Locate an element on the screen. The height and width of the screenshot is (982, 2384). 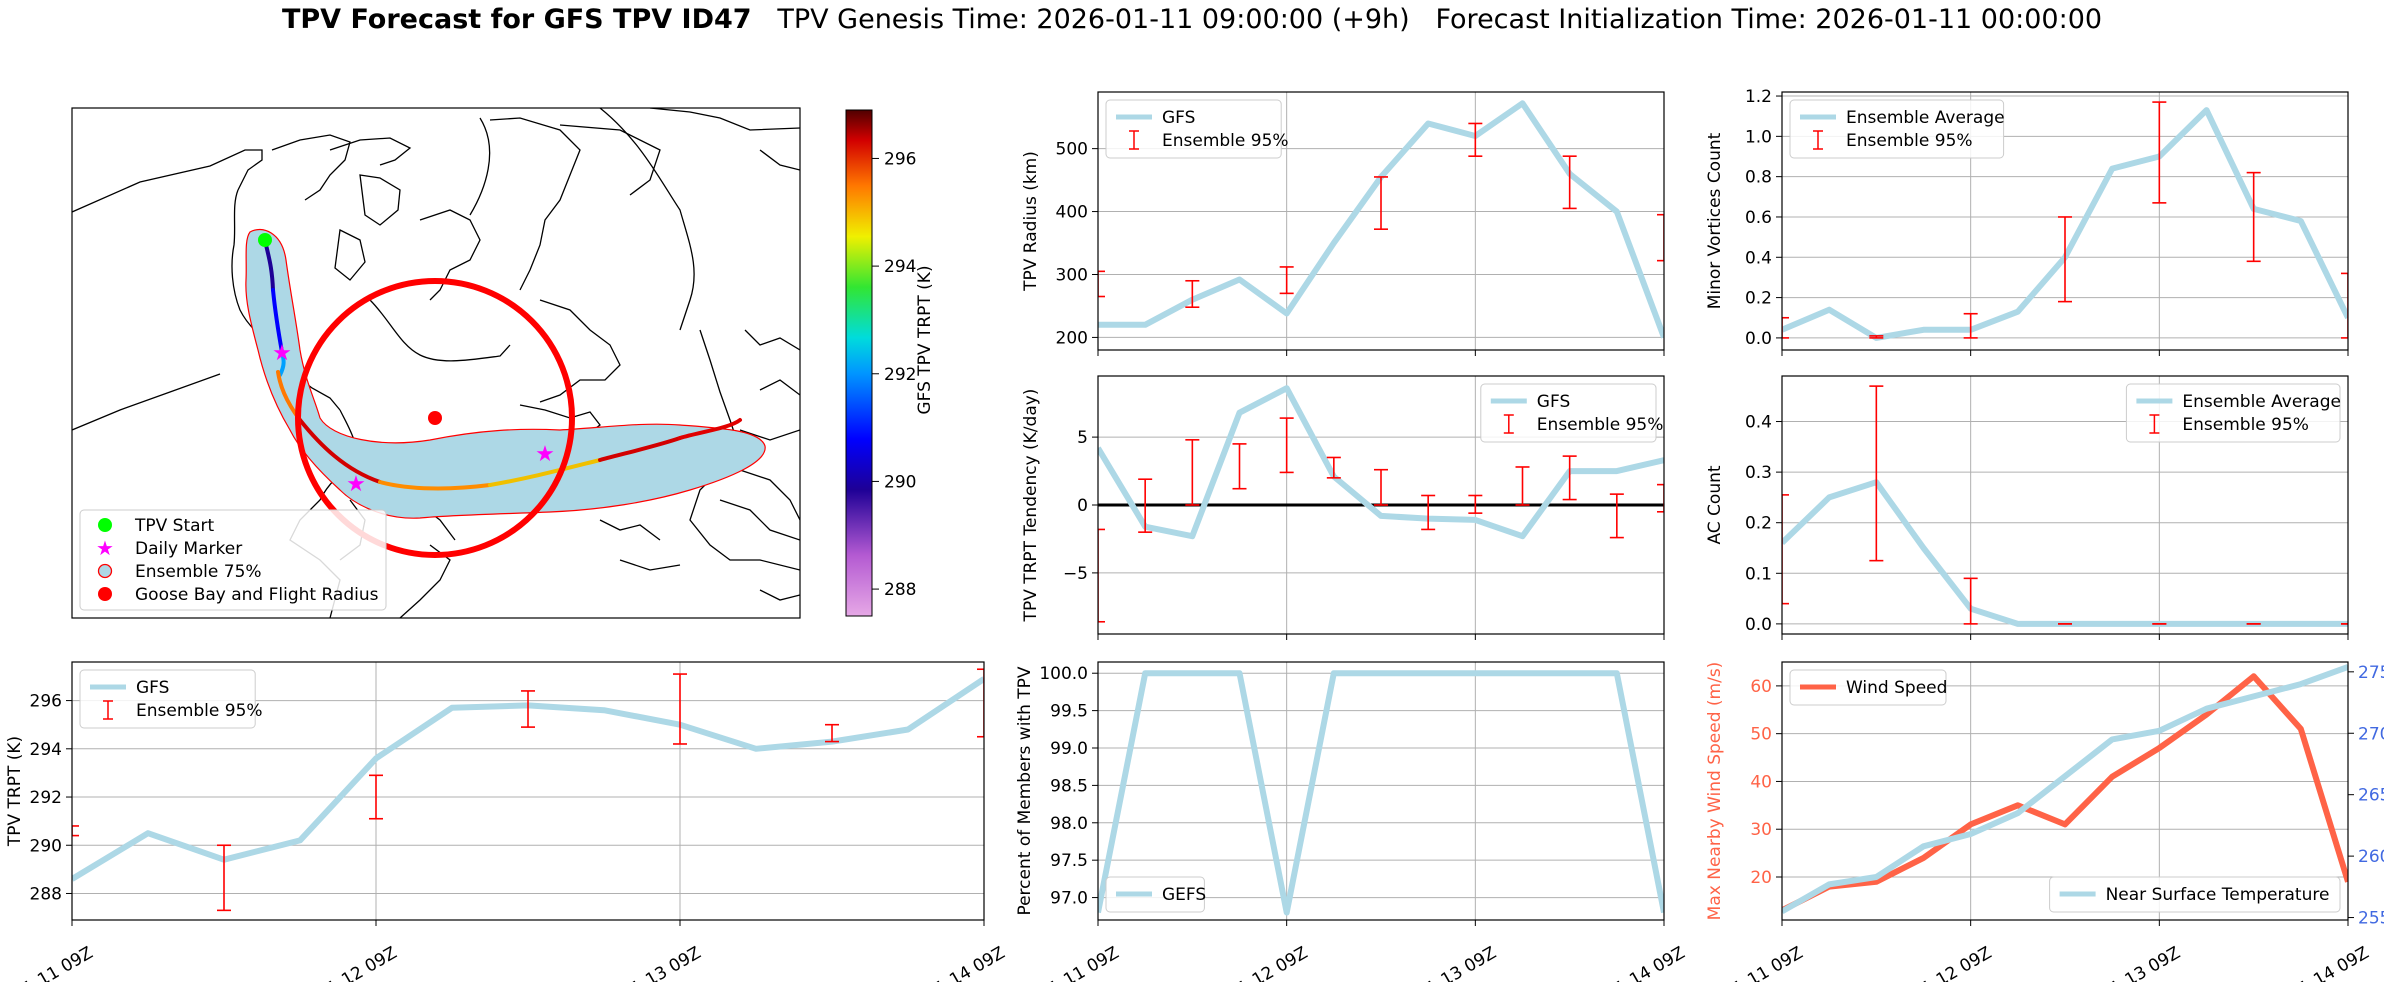
y-tick-label: 0.8 is located at coordinates (1758, 178).